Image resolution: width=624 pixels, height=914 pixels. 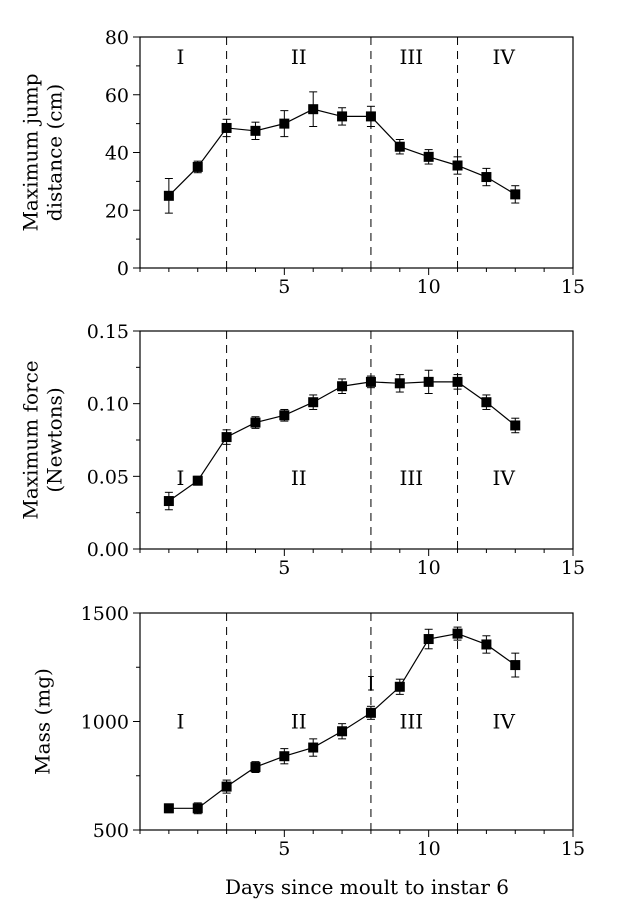 I want to click on panel3-phase-label-I: I, so click(x=180, y=722).